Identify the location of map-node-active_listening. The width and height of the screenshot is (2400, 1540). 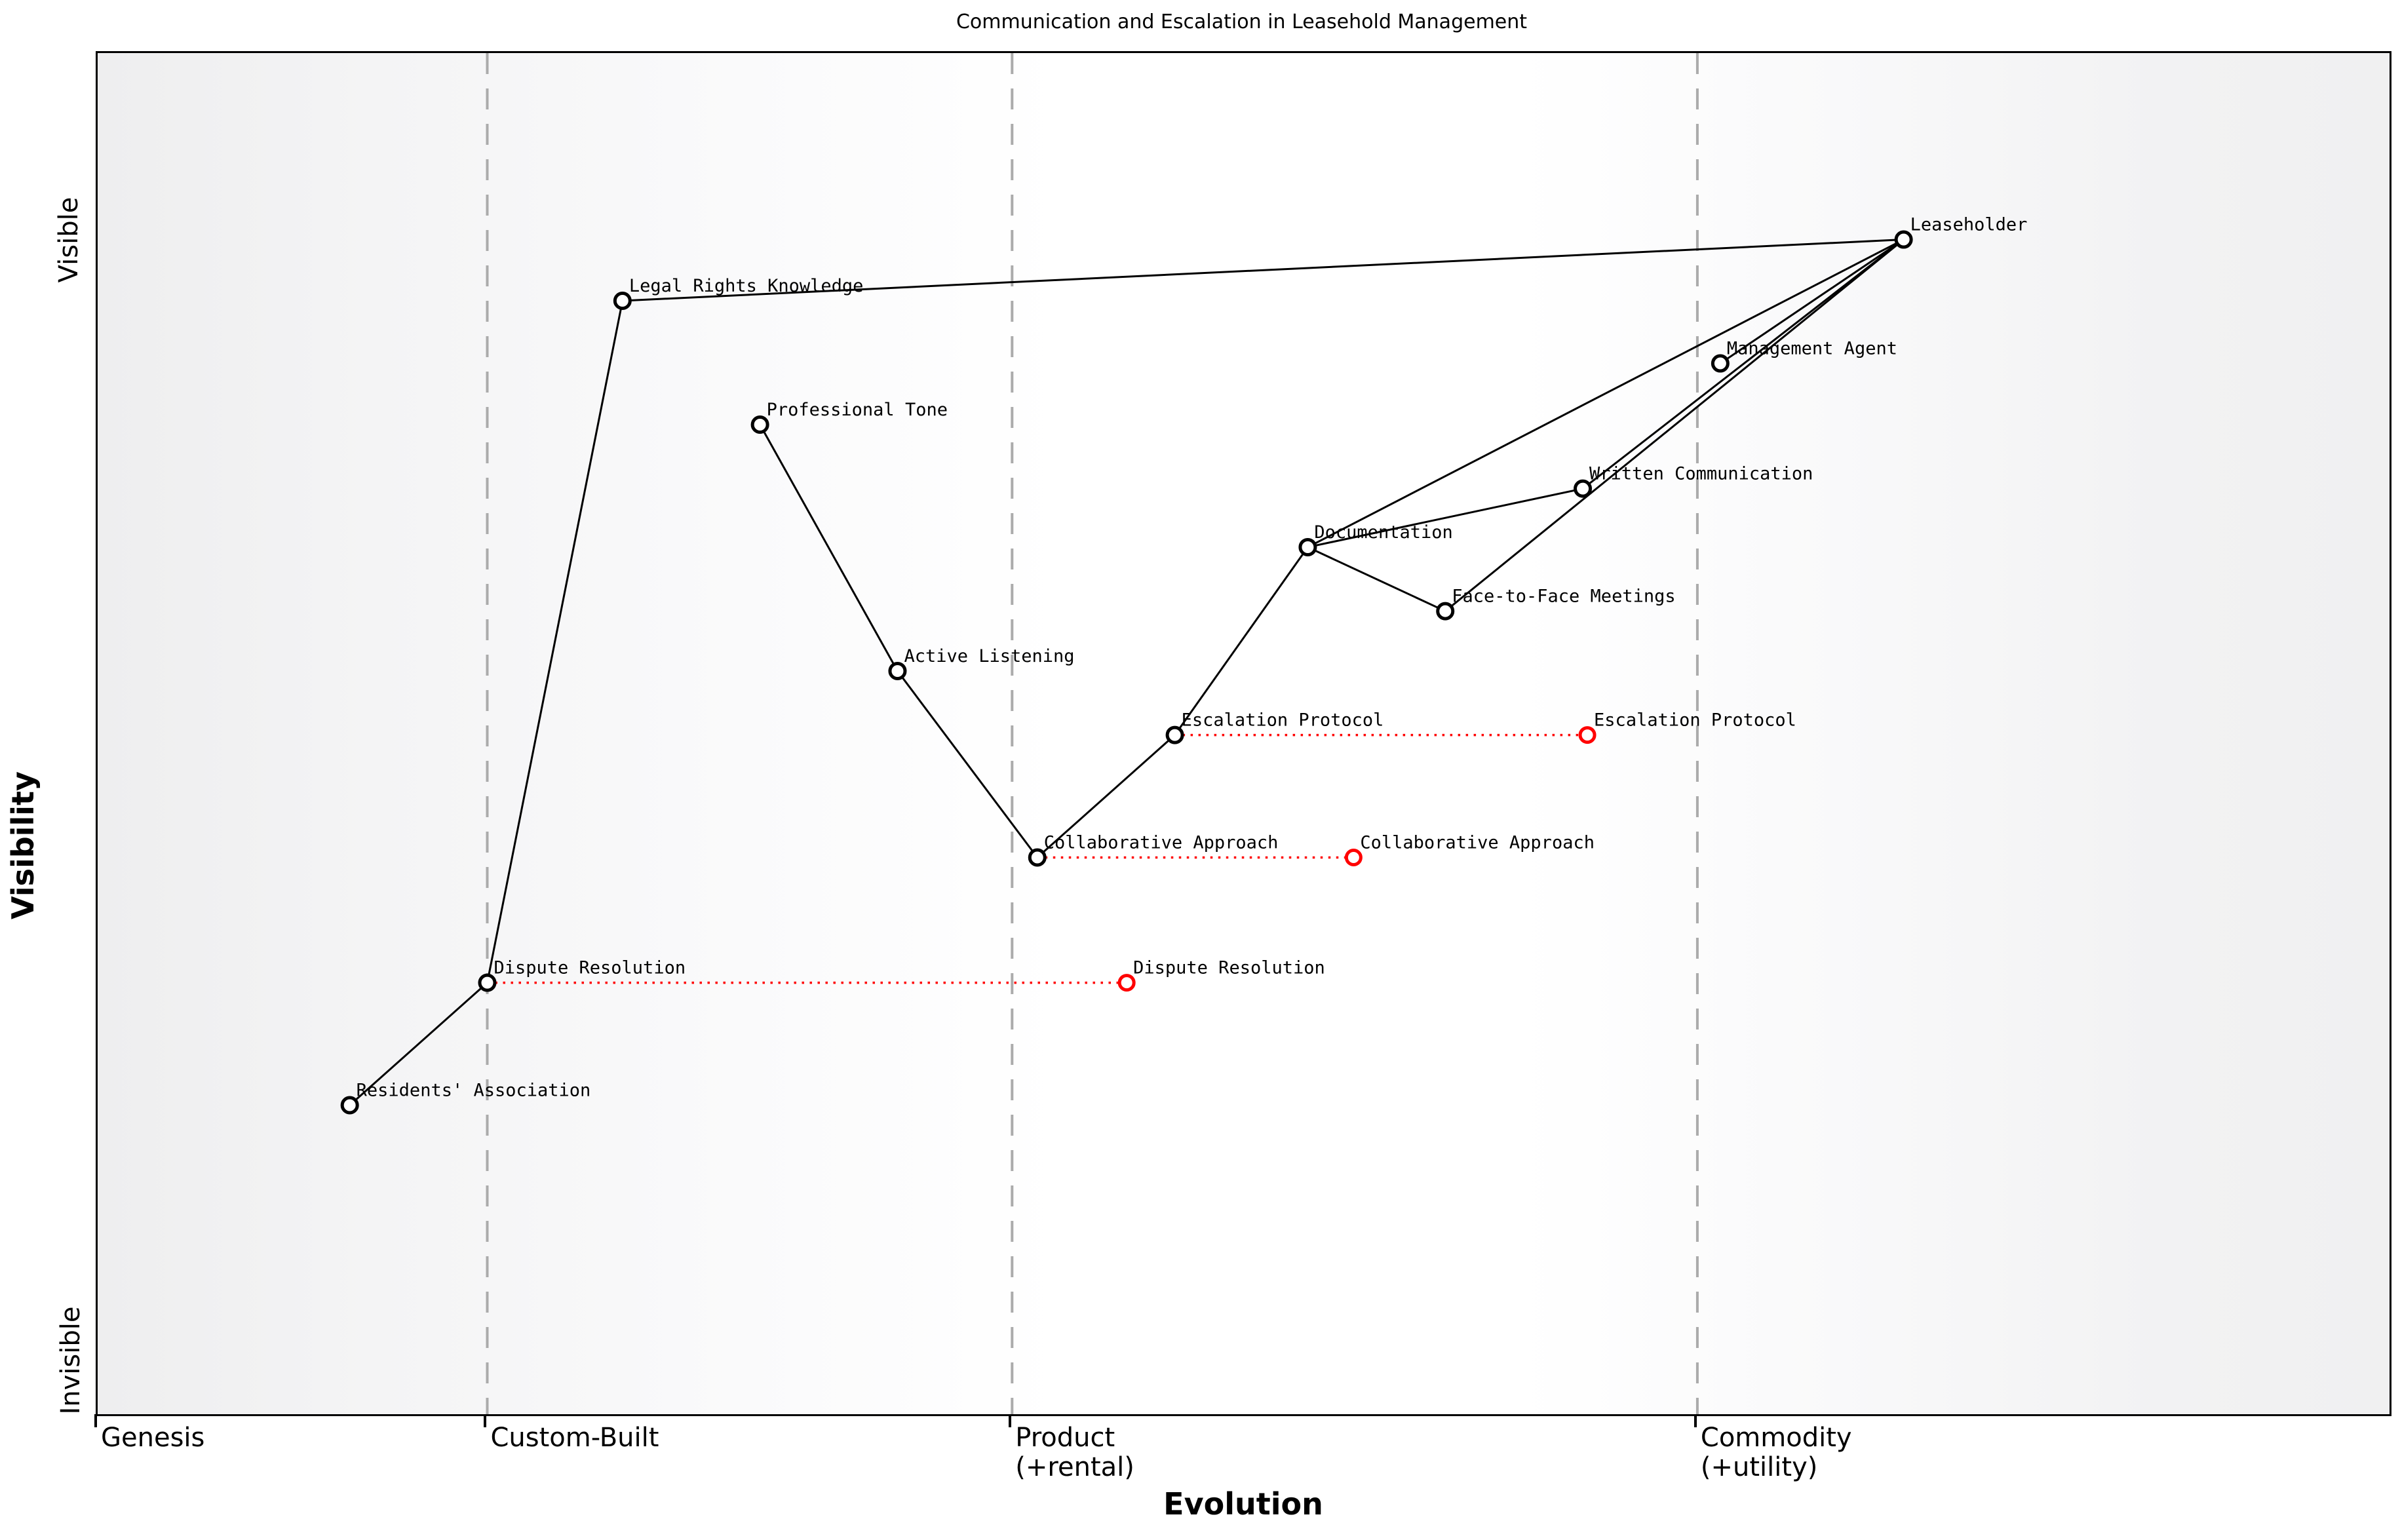
(897, 670).